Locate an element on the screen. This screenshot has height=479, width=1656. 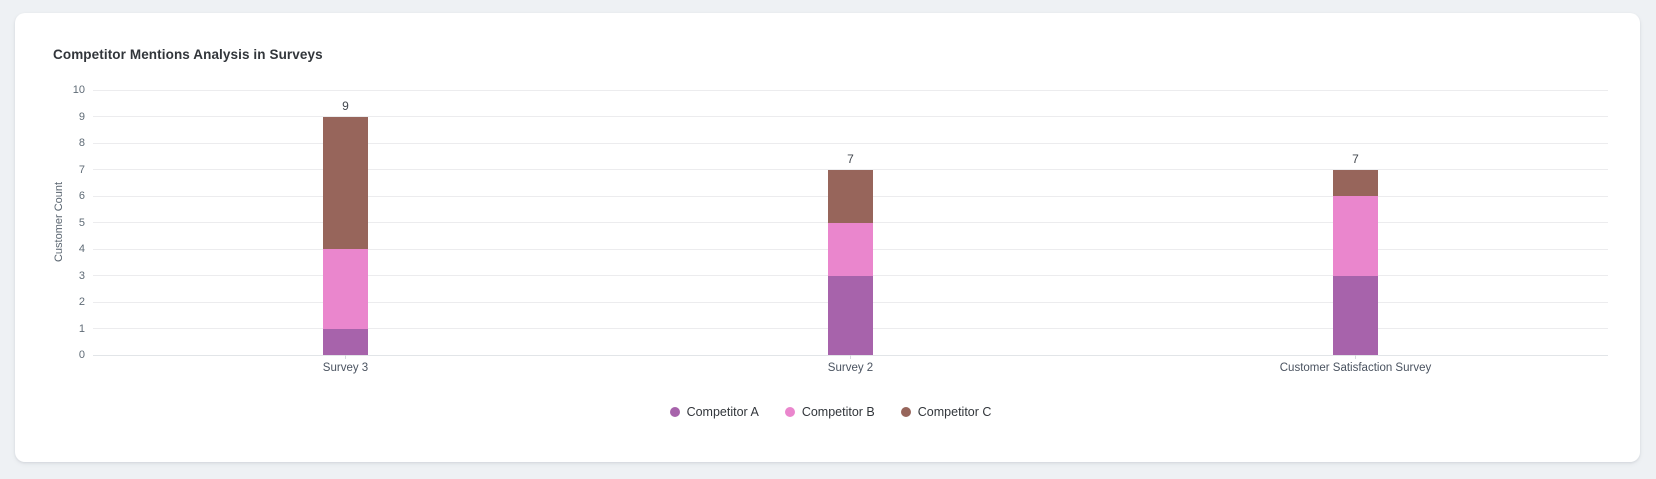
legend-label: Competitor A is located at coordinates (722, 412).